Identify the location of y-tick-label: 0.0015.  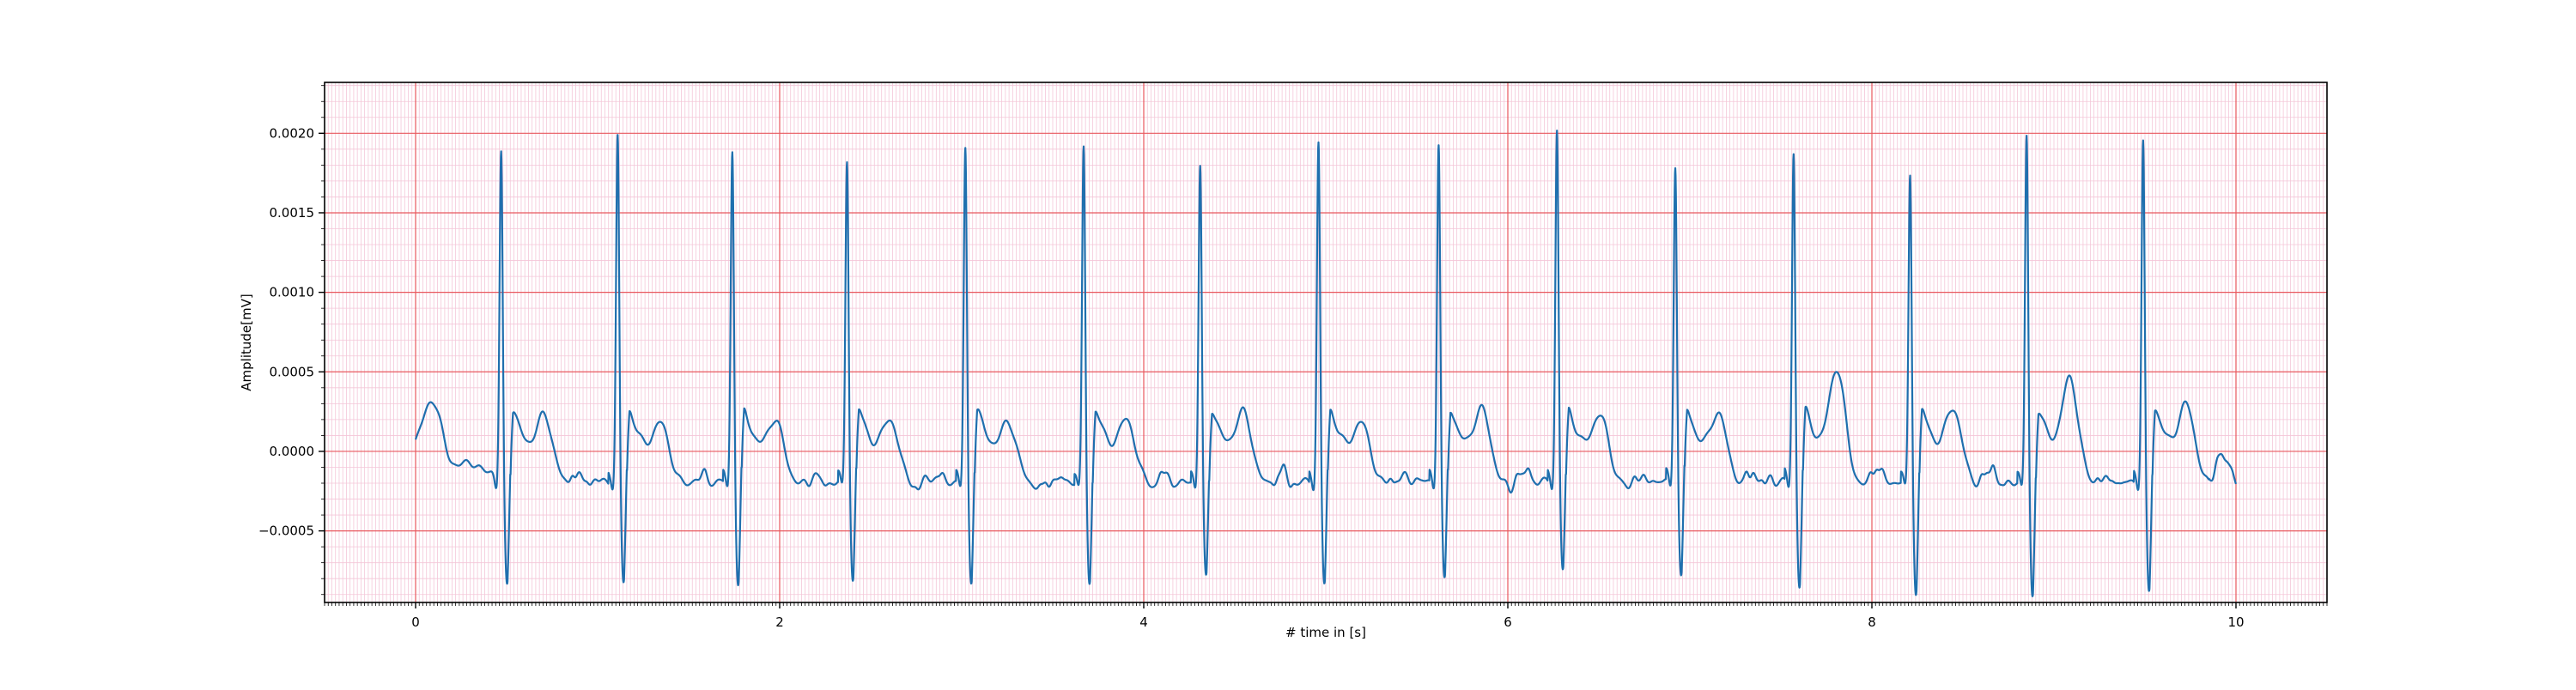
(292, 213).